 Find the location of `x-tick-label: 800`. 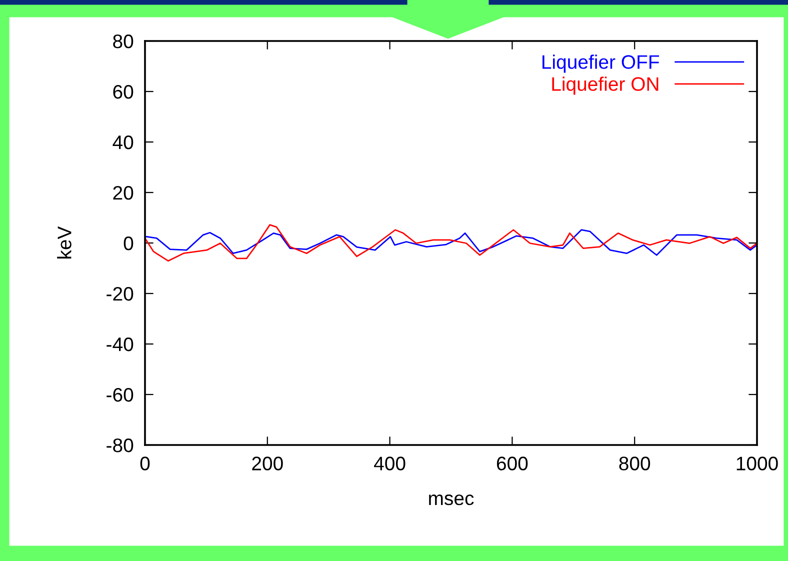

x-tick-label: 800 is located at coordinates (634, 463).